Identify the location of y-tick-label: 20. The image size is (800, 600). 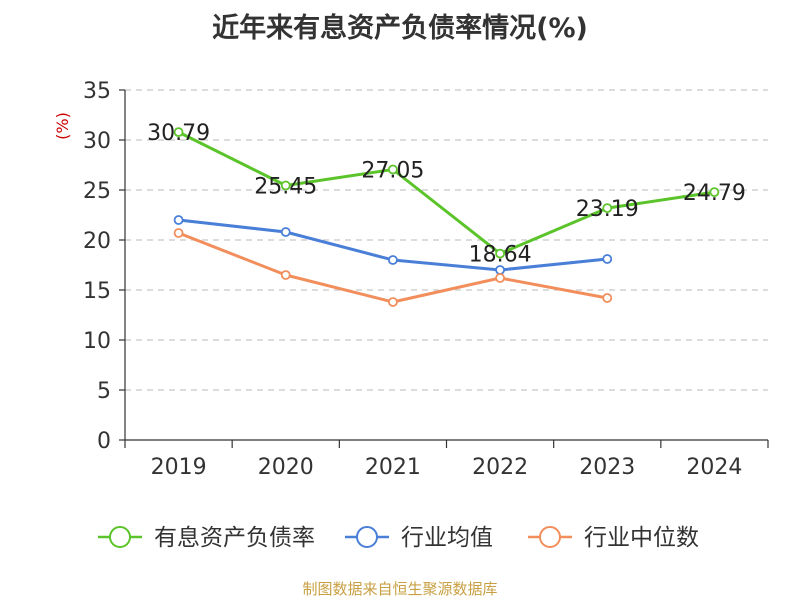
(97, 241).